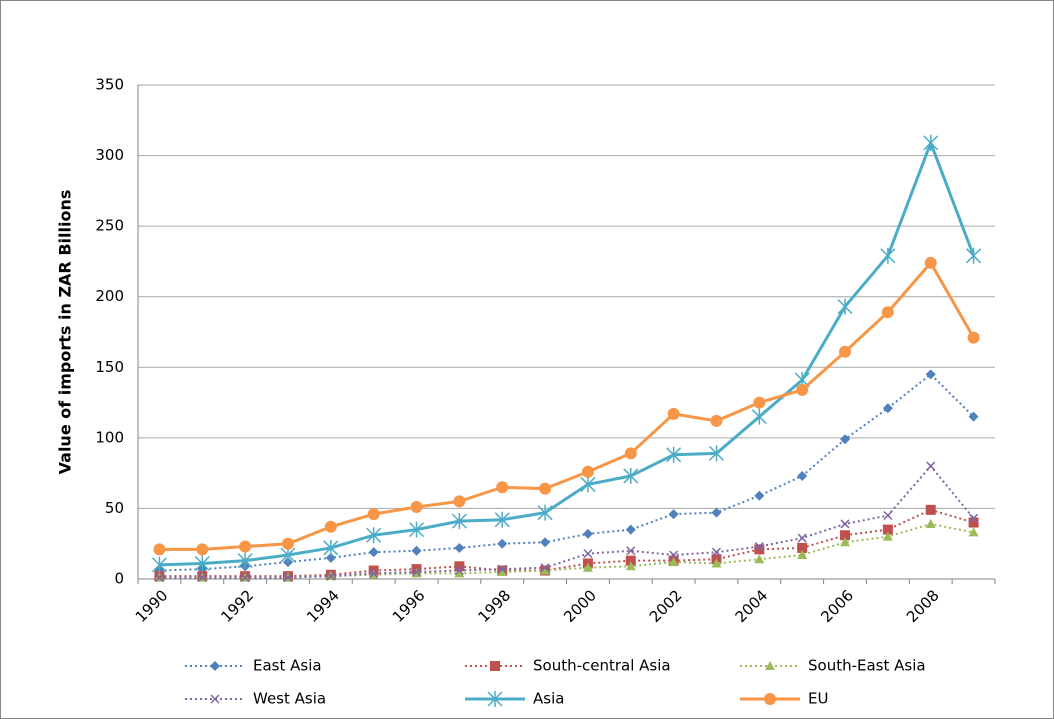  I want to click on legend-item: East Asia, so click(253, 666).